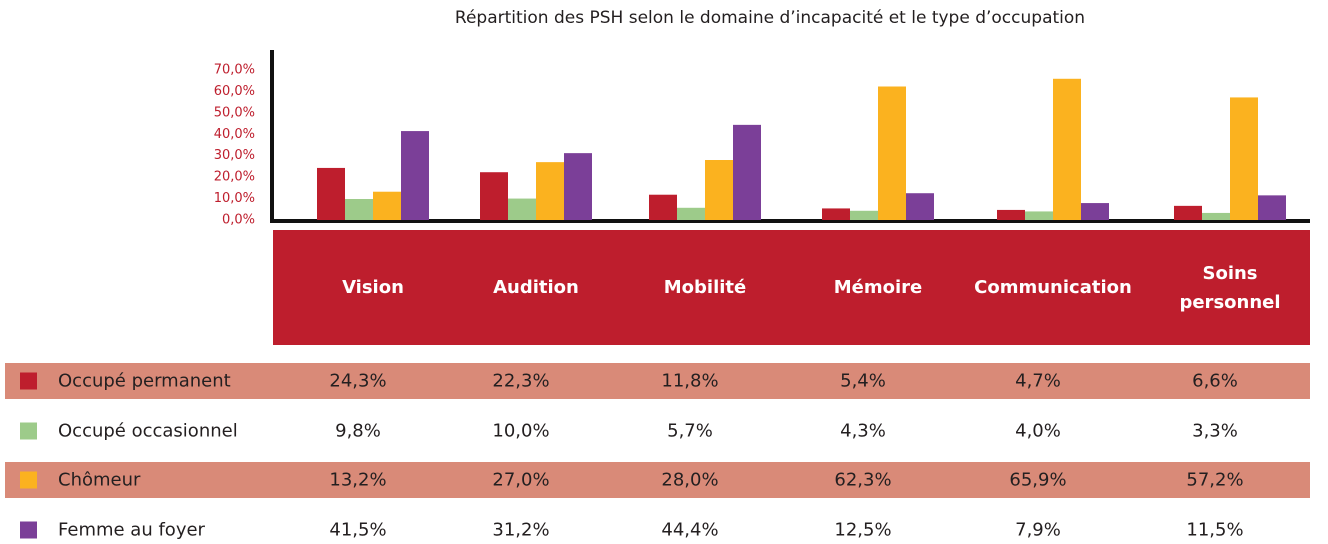 This screenshot has height=544, width=1328. I want to click on value-label: 4,0%, so click(1038, 431).